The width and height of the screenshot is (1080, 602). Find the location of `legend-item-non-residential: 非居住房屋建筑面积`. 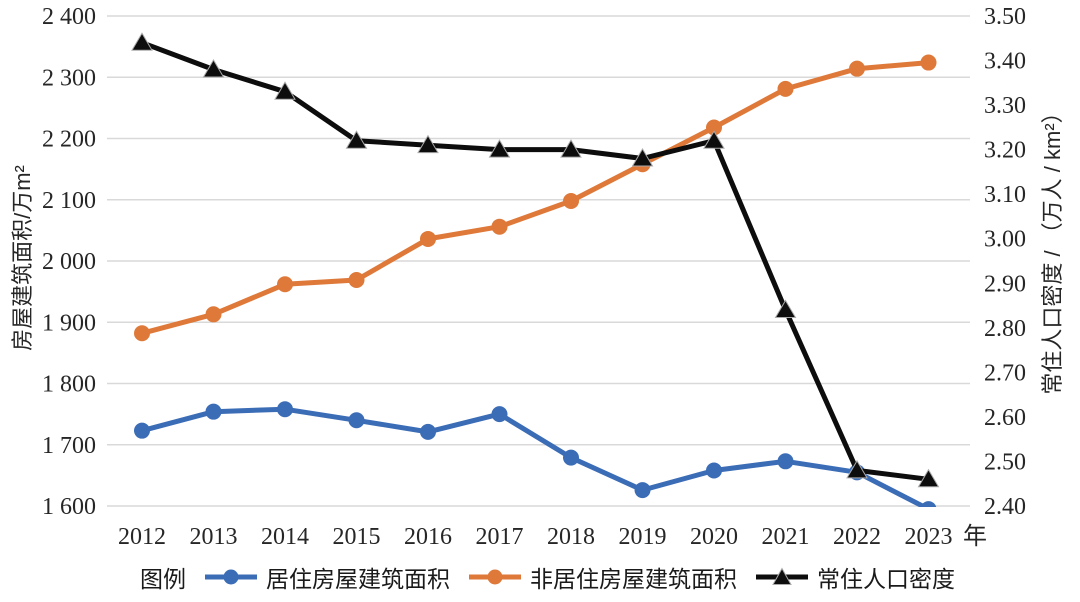

legend-item-non-residential: 非居住房屋建筑面积 is located at coordinates (602, 577).